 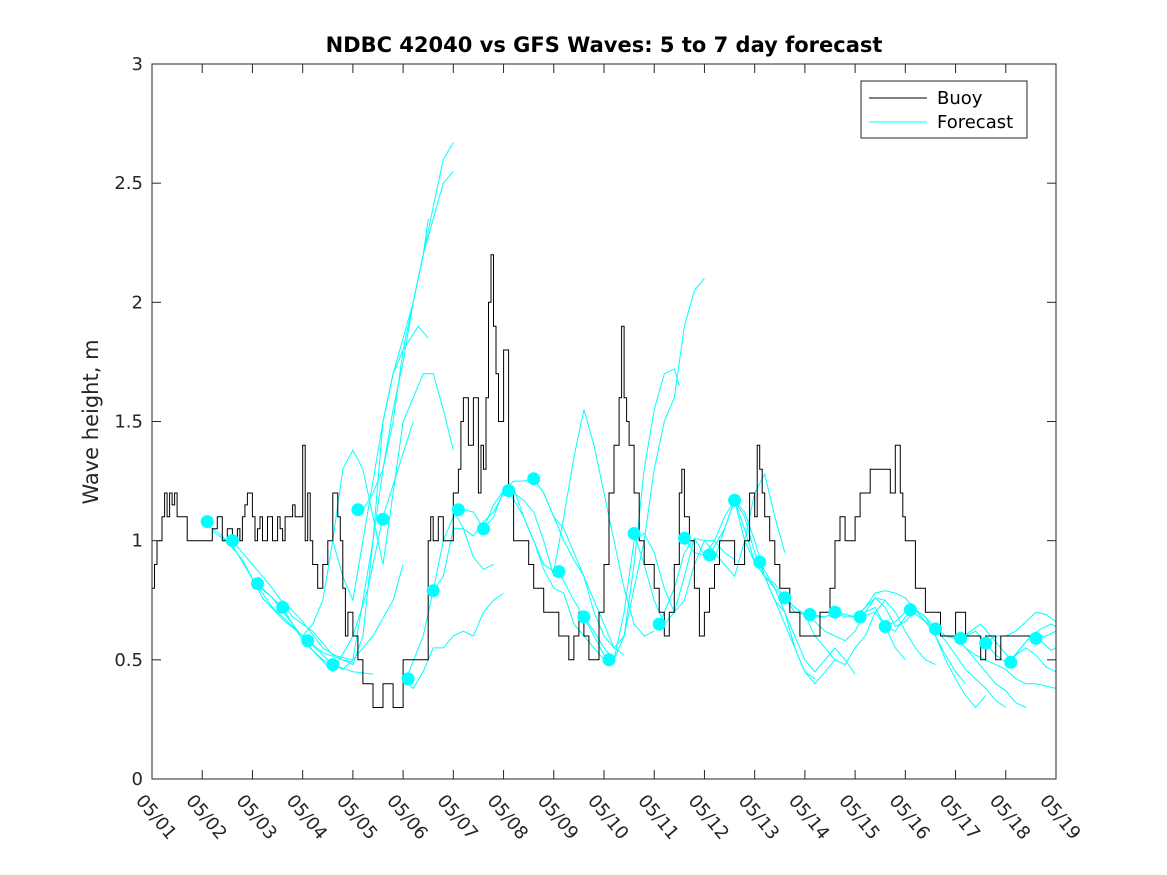 What do you see at coordinates (137, 302) in the screenshot?
I see `y-tick-label: 2` at bounding box center [137, 302].